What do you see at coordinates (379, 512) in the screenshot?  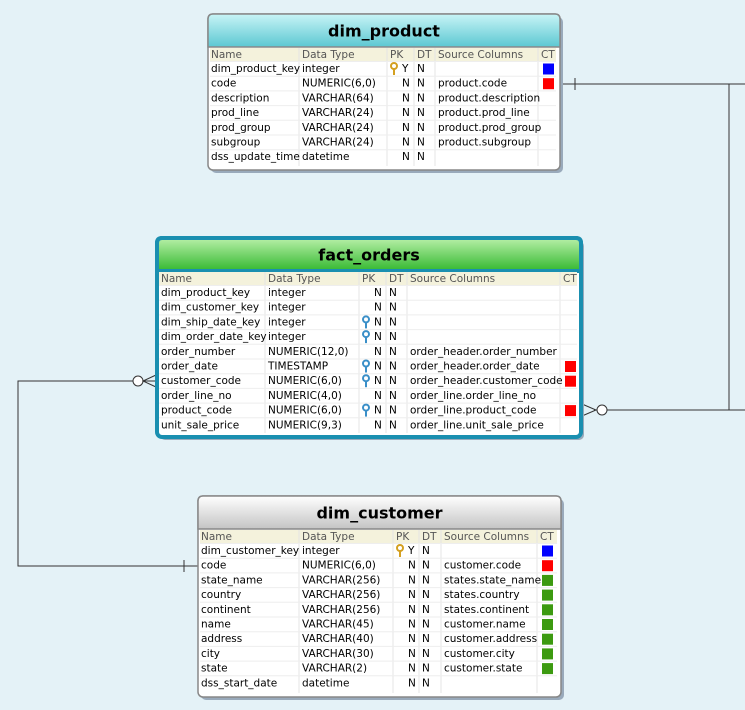 I see `table-header` at bounding box center [379, 512].